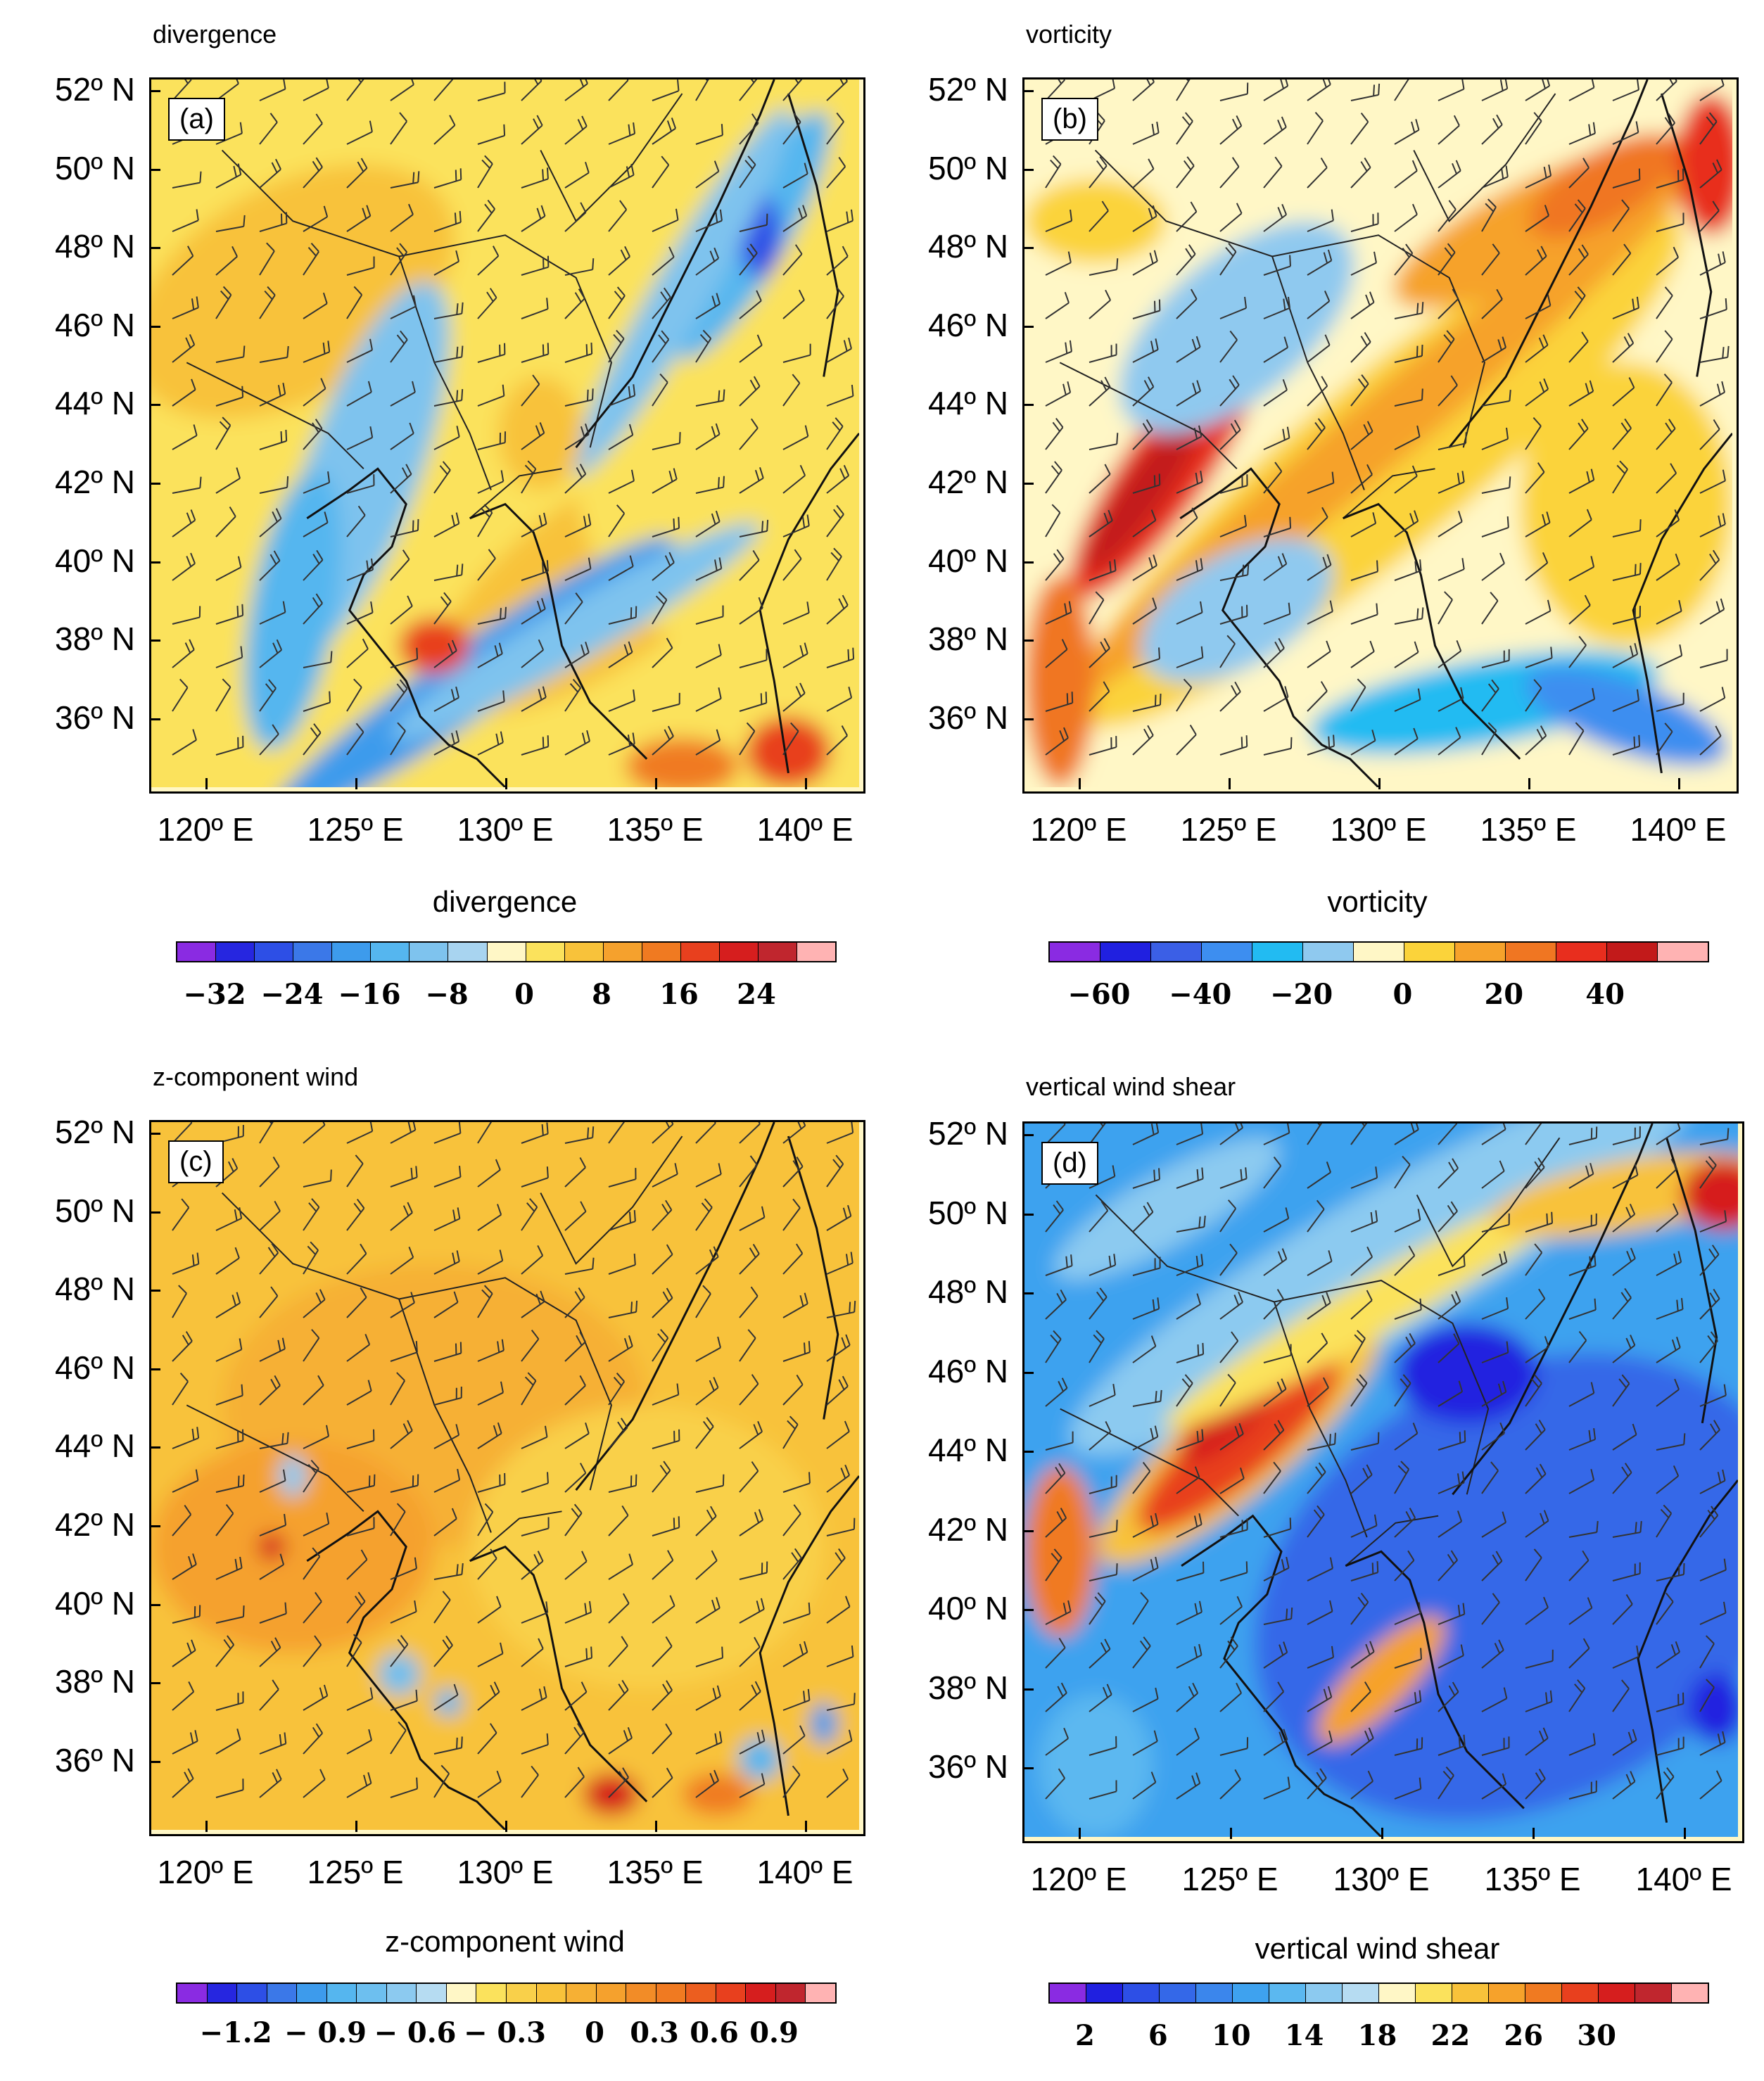 The width and height of the screenshot is (1764, 2081). I want to click on colorbar-label: 16, so click(679, 994).